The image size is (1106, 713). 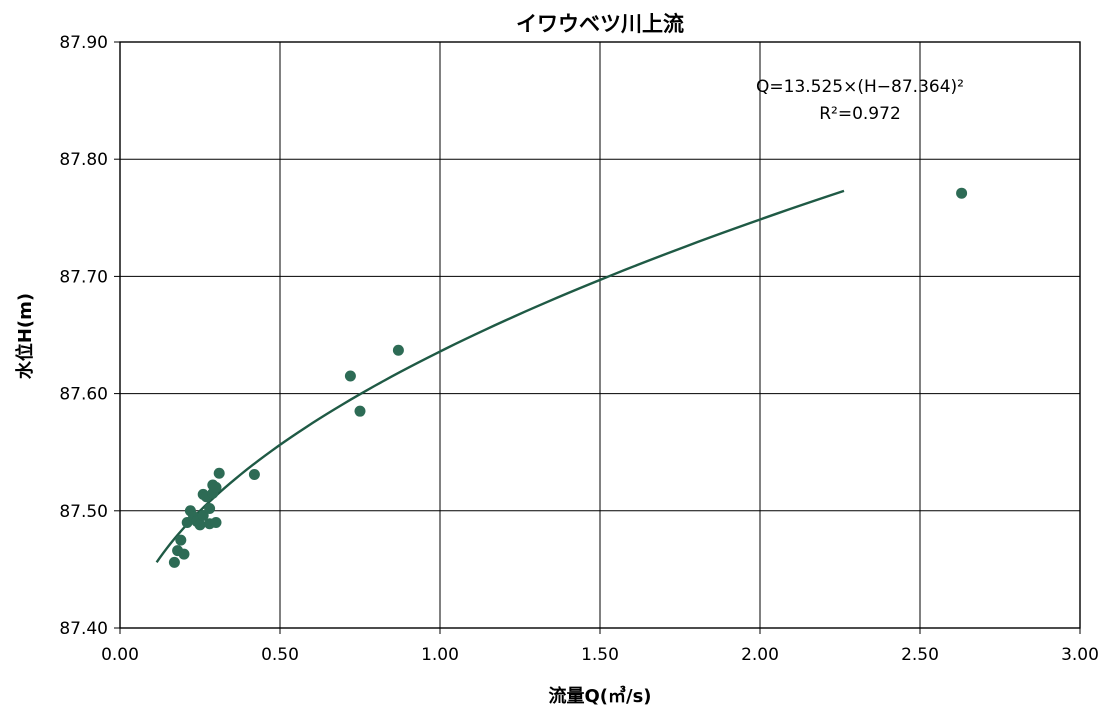 I want to click on y-tick-label: 87.60, so click(x=83, y=395).